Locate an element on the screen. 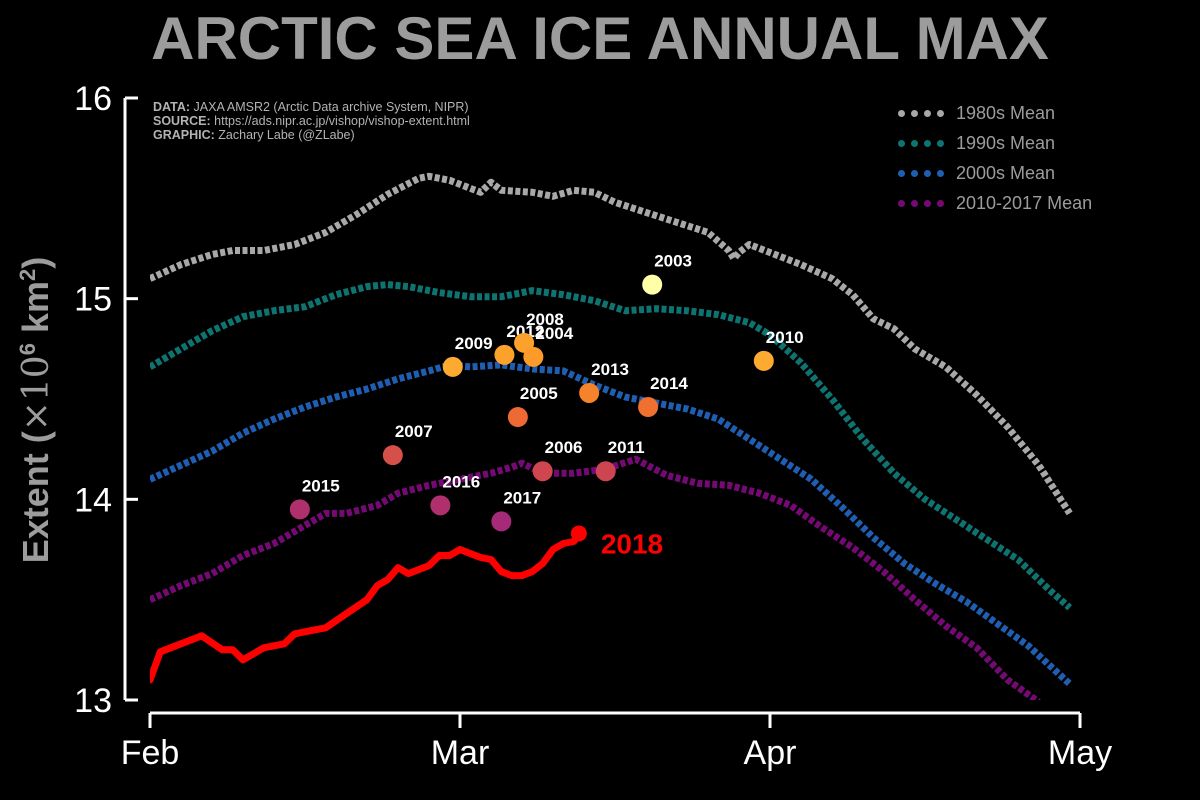 The height and width of the screenshot is (800, 1200). legend-item-2000s: 2000s Mean is located at coordinates (995, 173).